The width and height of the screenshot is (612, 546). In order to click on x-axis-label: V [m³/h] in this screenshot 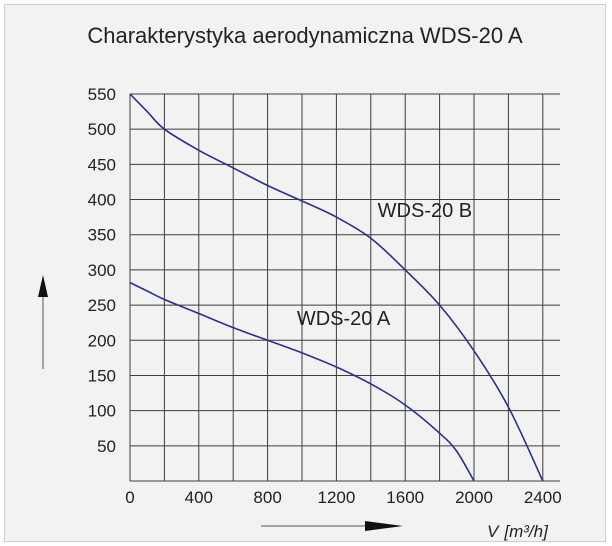, I will do `click(518, 531)`.